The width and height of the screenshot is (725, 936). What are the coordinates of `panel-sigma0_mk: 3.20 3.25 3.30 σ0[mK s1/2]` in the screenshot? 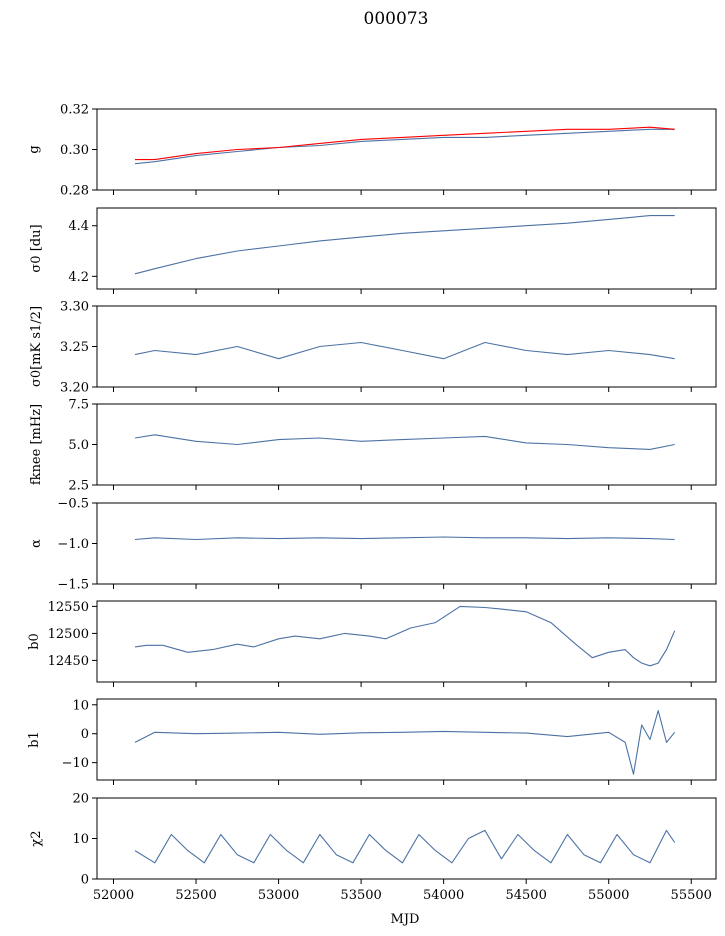 It's located at (373, 348).